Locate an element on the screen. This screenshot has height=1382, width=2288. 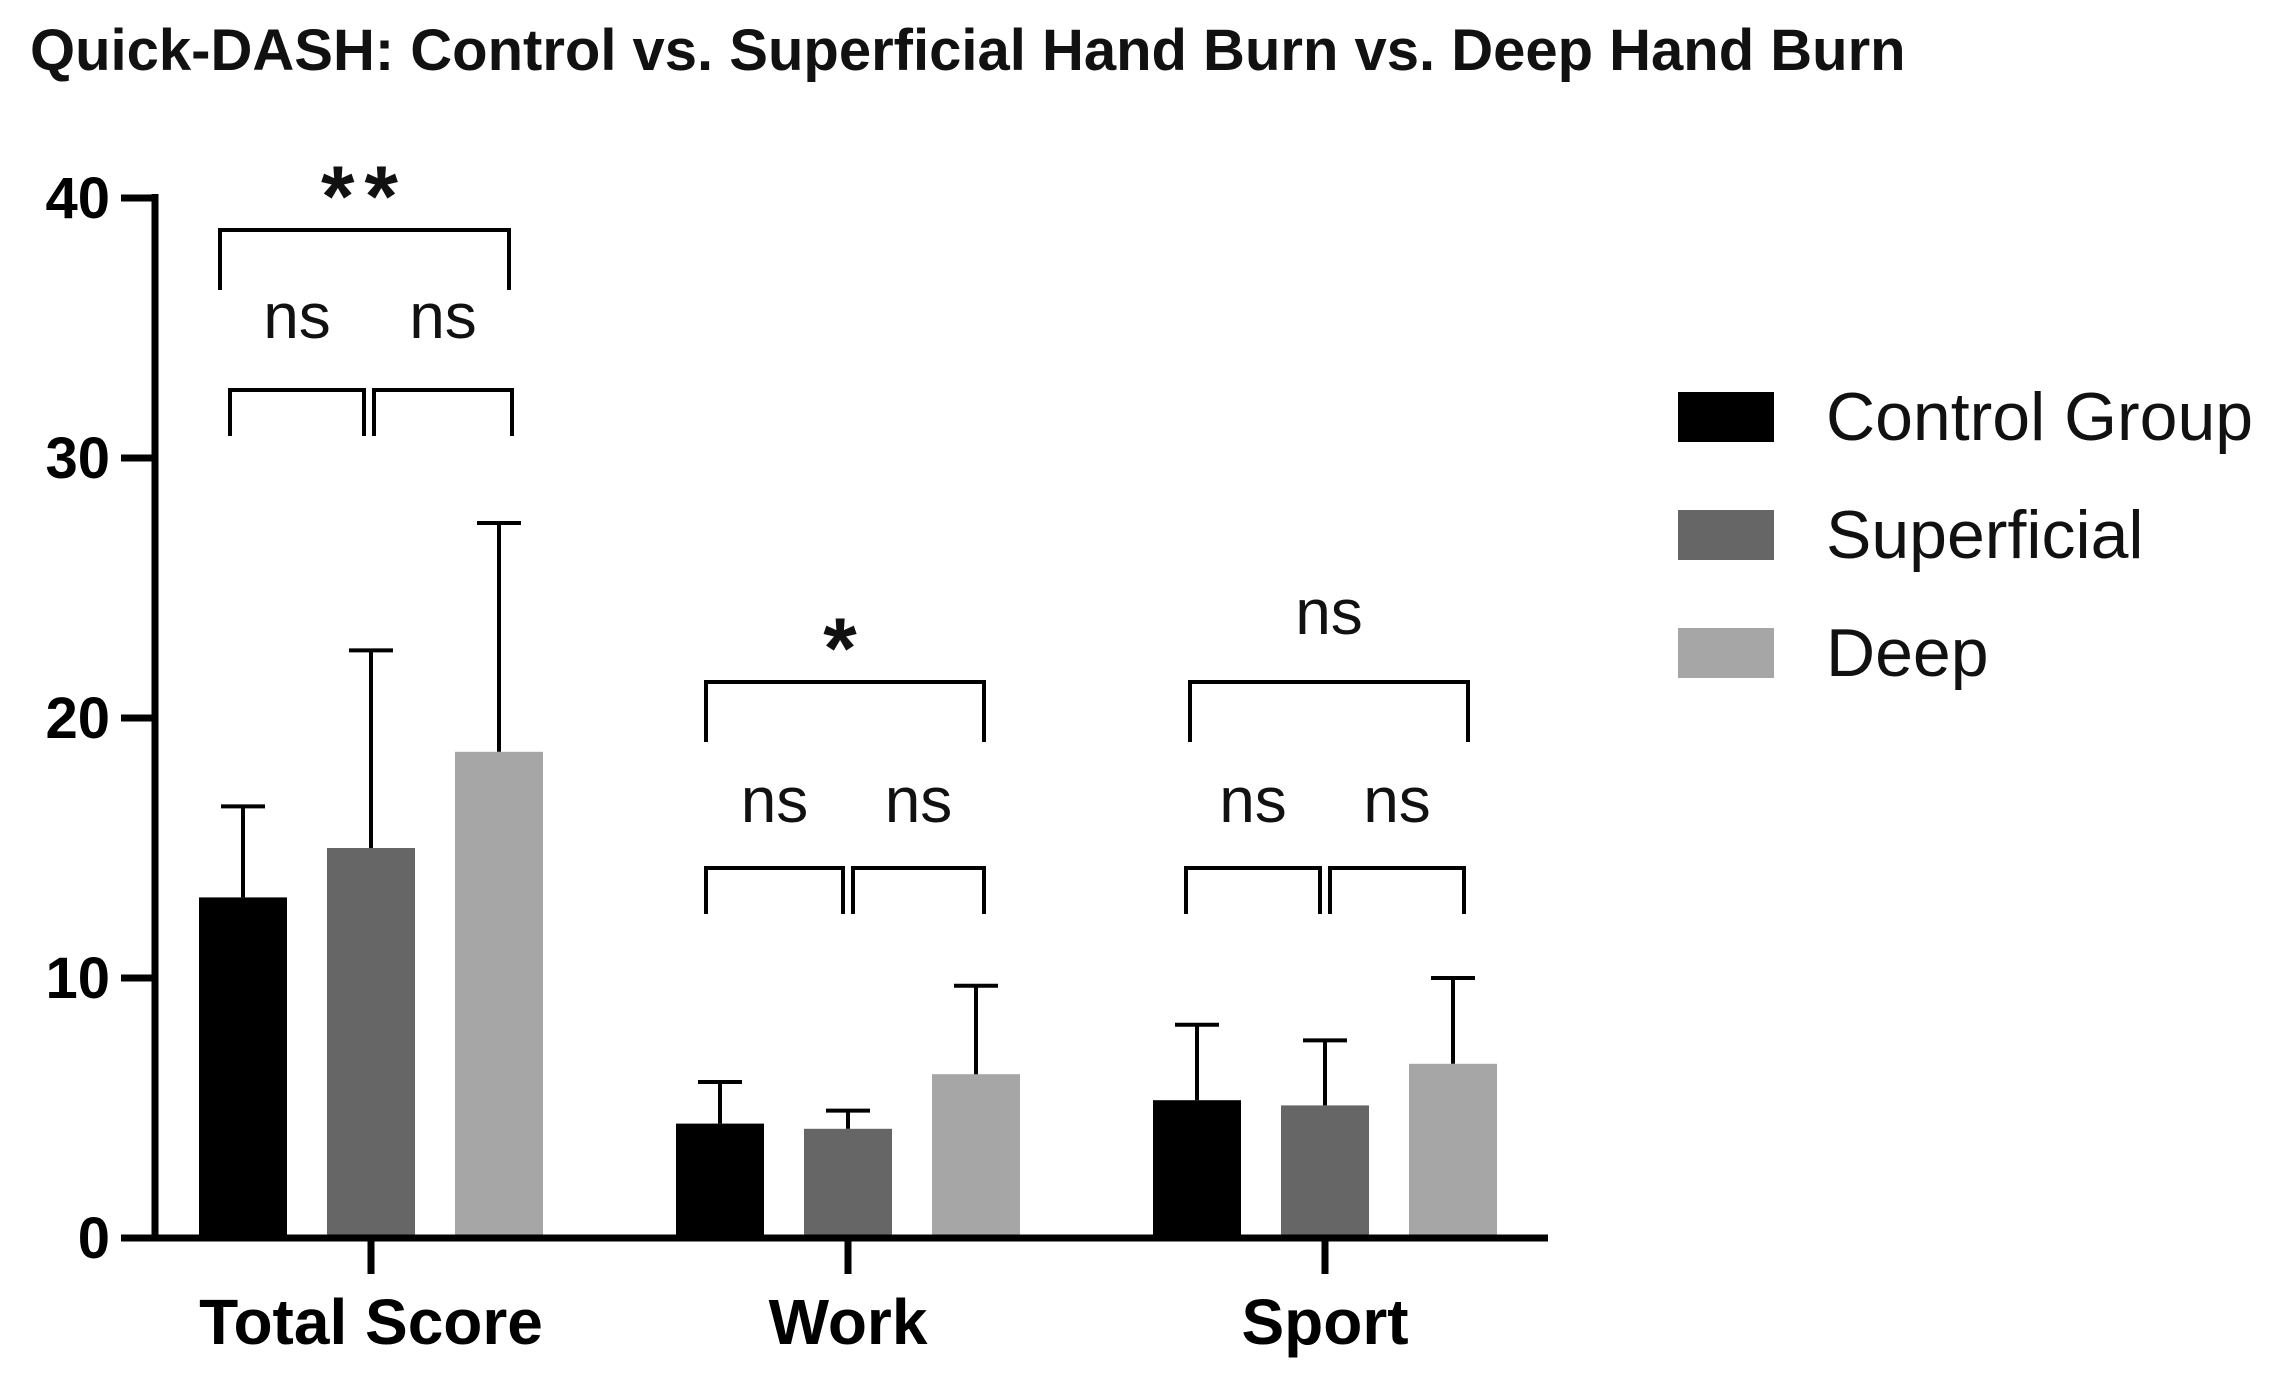
significance-total-score: **ns ns is located at coordinates (366, 292).